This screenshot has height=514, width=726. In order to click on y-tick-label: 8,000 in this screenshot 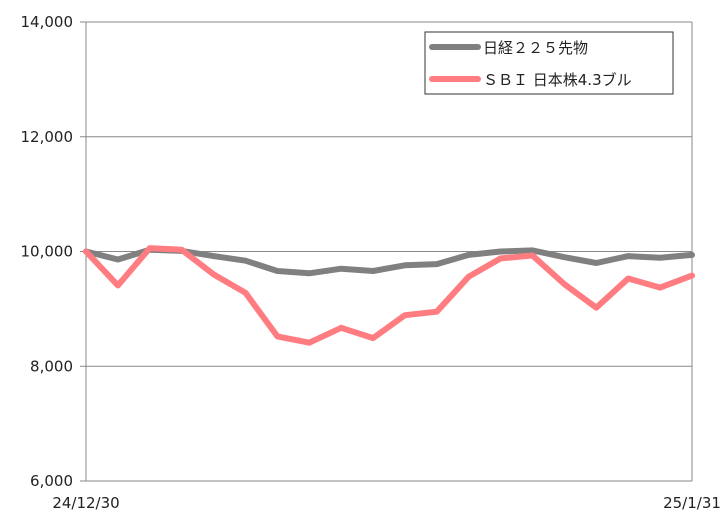, I will do `click(51, 366)`.